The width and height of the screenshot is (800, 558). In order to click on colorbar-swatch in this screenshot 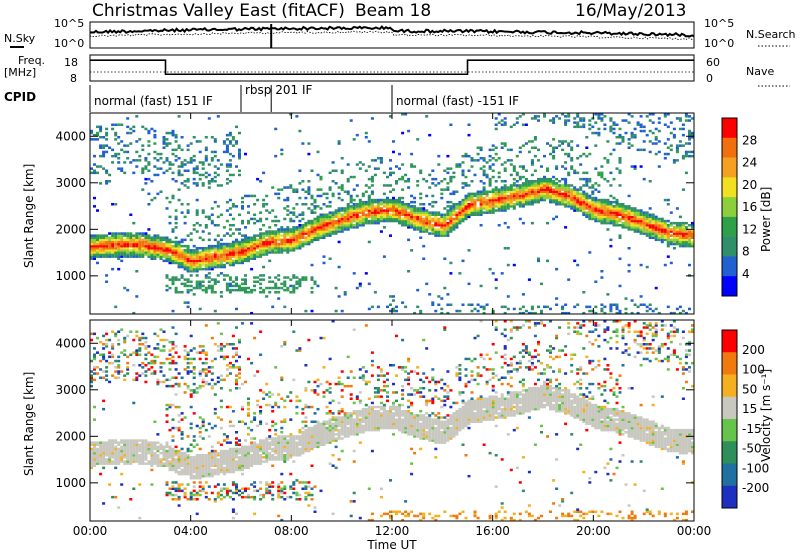, I will do `click(729, 247)`.